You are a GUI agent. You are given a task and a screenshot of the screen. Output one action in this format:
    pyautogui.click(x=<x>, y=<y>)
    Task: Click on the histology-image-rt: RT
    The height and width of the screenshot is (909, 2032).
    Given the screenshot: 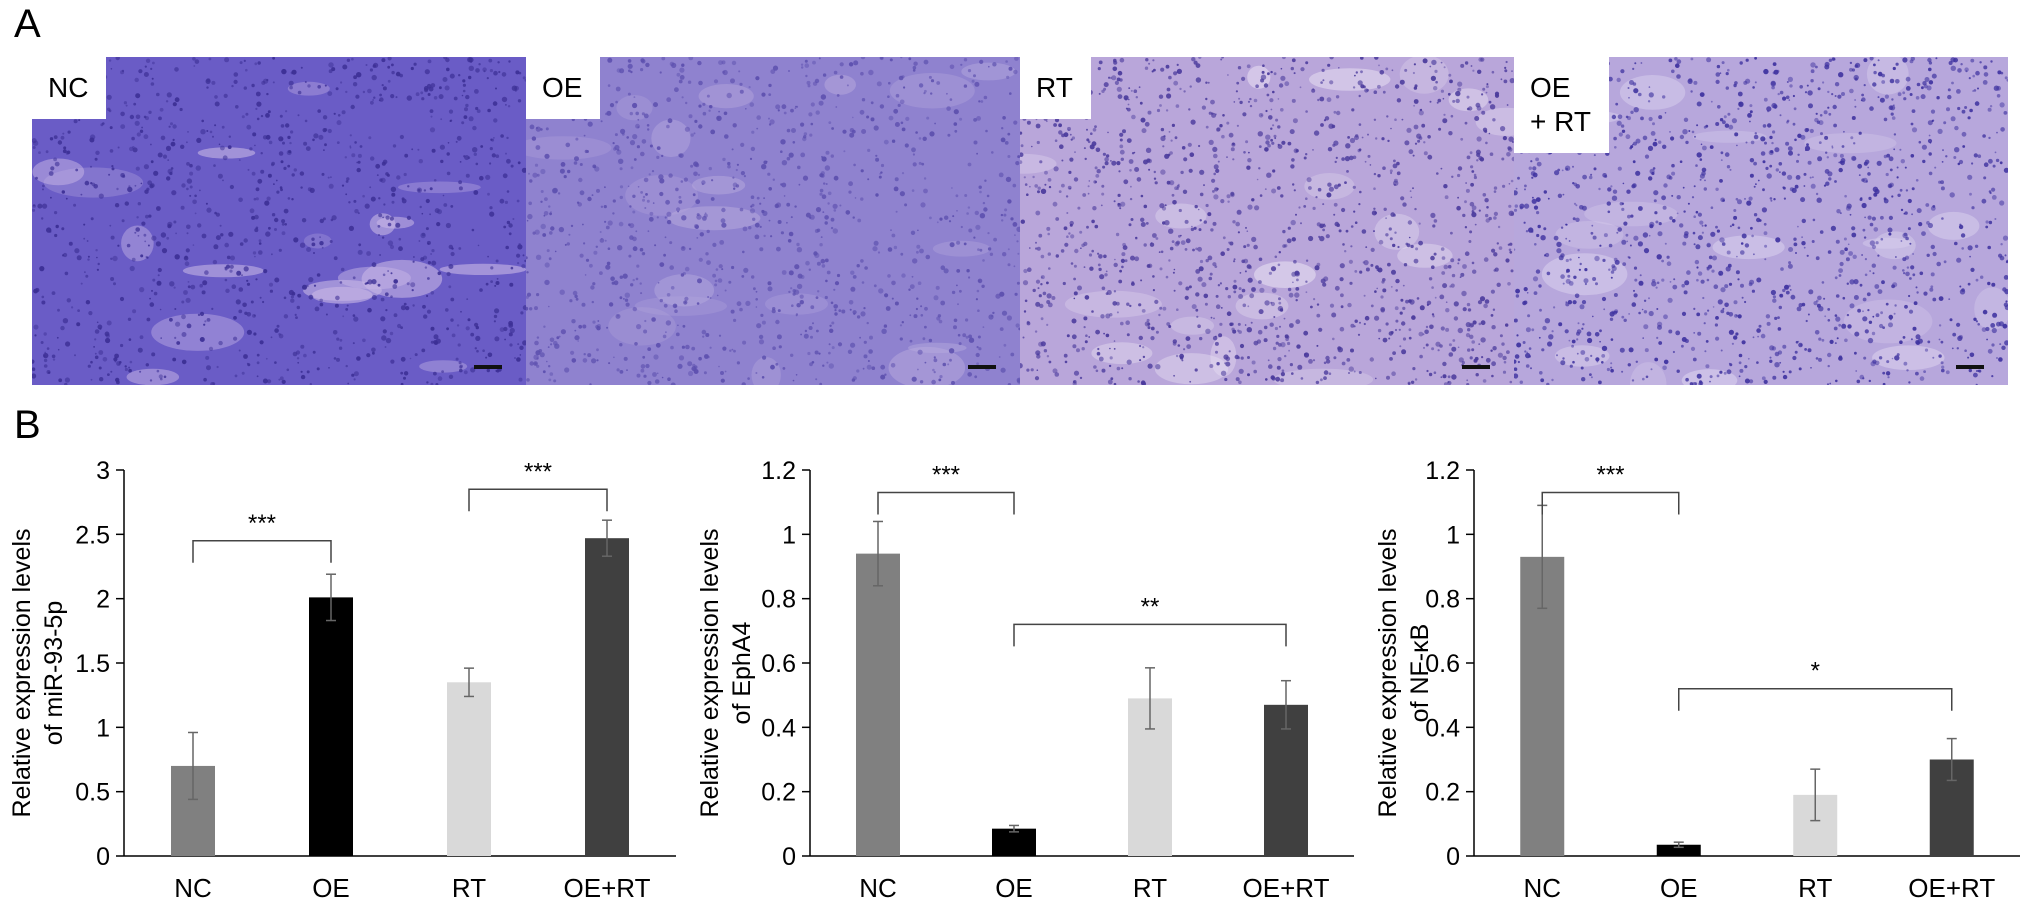 What is the action you would take?
    pyautogui.click(x=1267, y=221)
    